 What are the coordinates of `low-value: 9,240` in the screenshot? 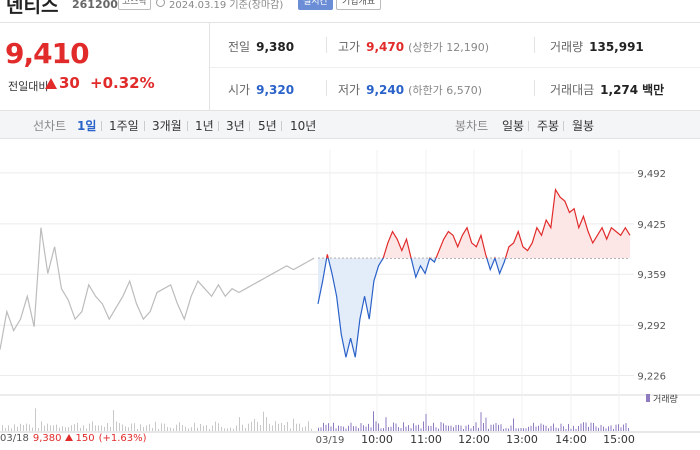 It's located at (385, 90).